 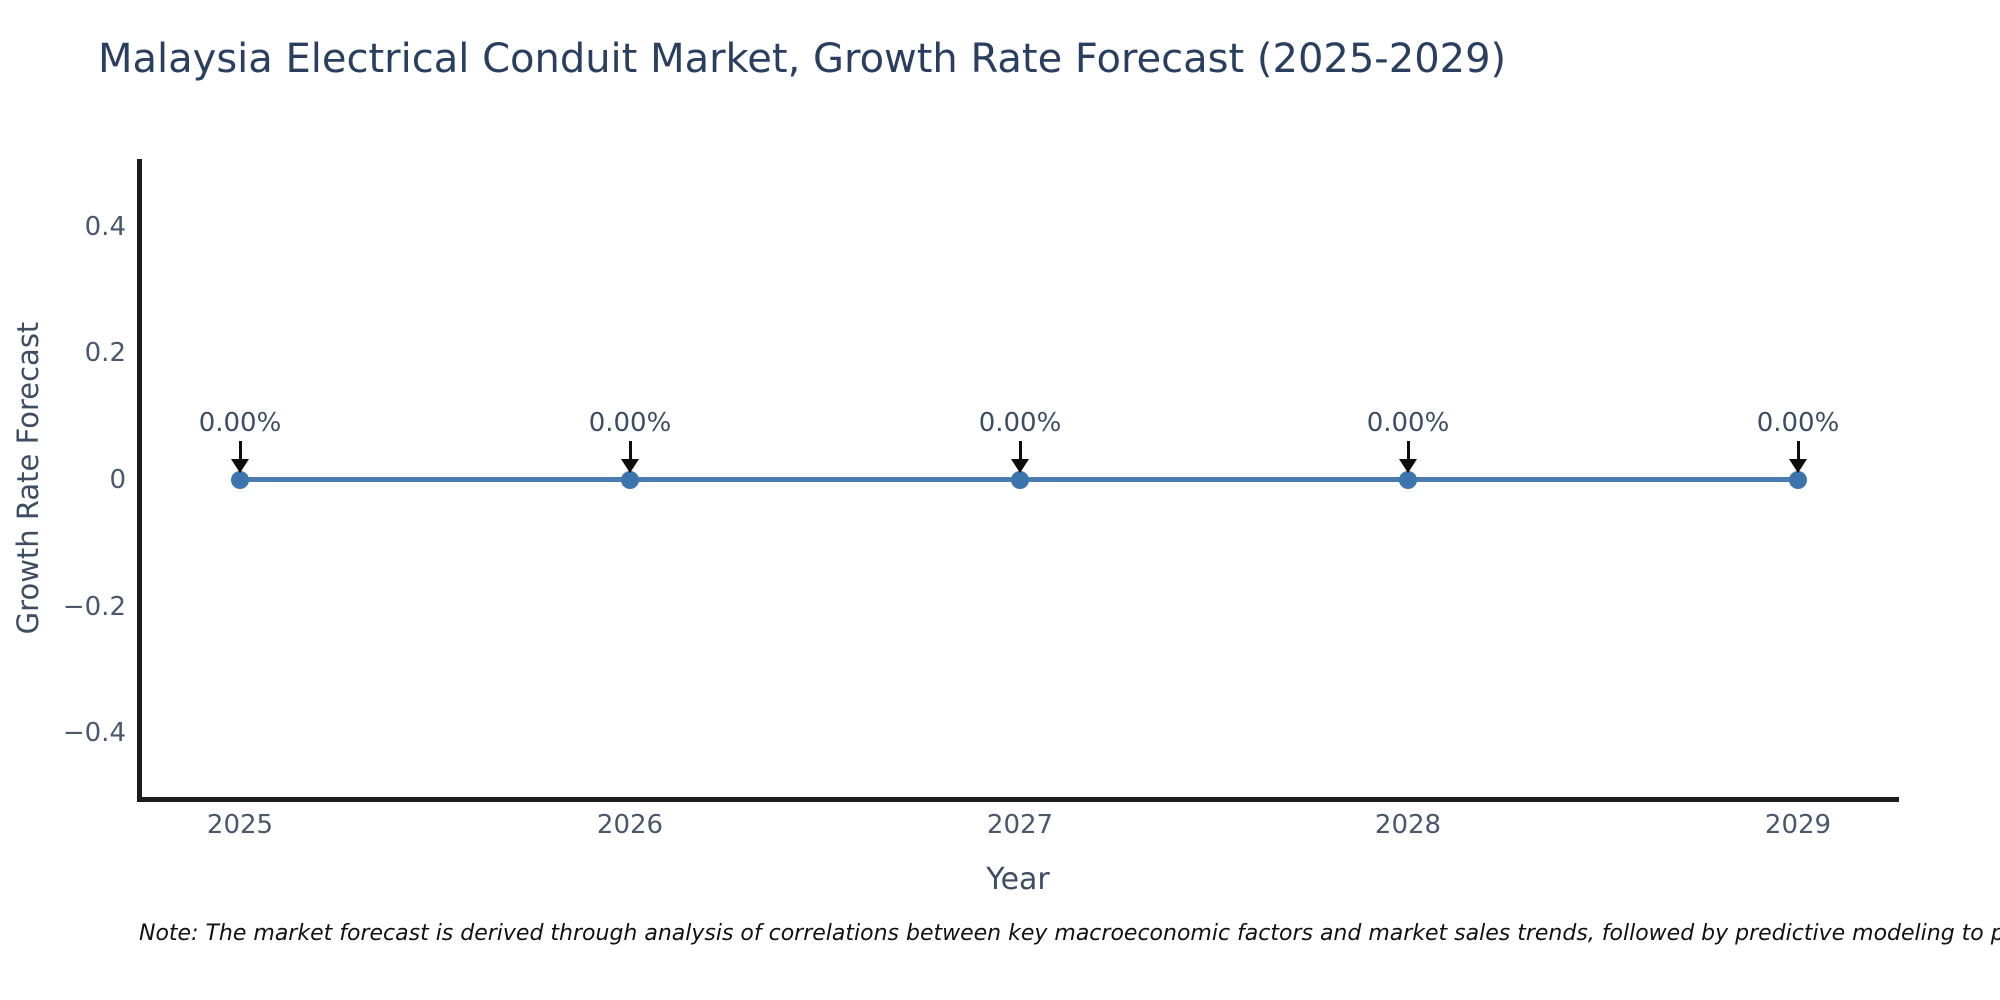 I want to click on x-tick-label: 2025, so click(x=240, y=825).